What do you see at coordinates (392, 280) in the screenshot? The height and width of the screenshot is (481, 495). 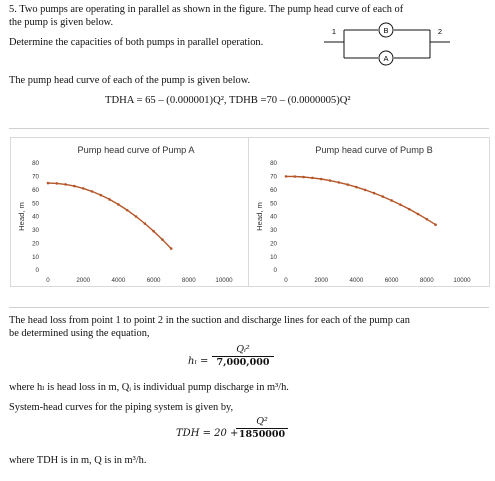 I see `pump-b-x-tick-3: 6000` at bounding box center [392, 280].